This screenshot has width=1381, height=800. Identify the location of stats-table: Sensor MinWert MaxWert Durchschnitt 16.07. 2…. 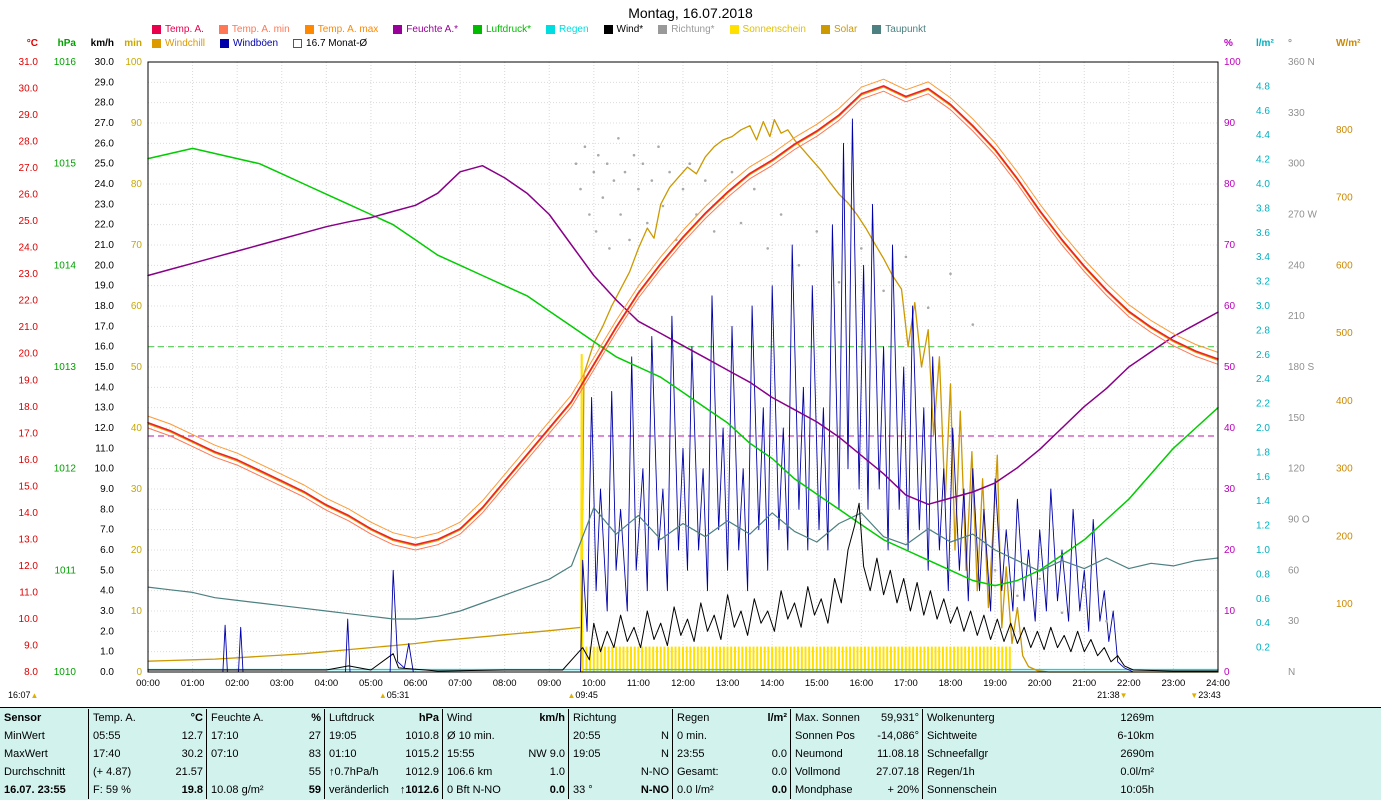
(690, 753).